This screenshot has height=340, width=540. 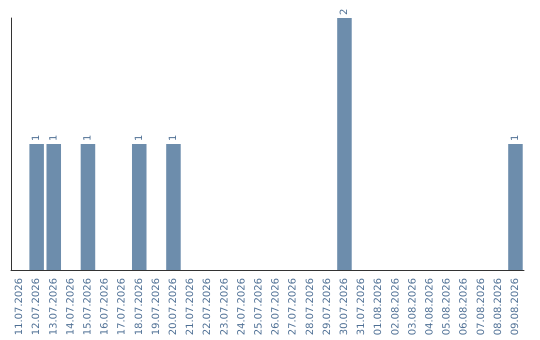 What do you see at coordinates (88, 307) in the screenshot?
I see `x-tick-label: 15.07.2026` at bounding box center [88, 307].